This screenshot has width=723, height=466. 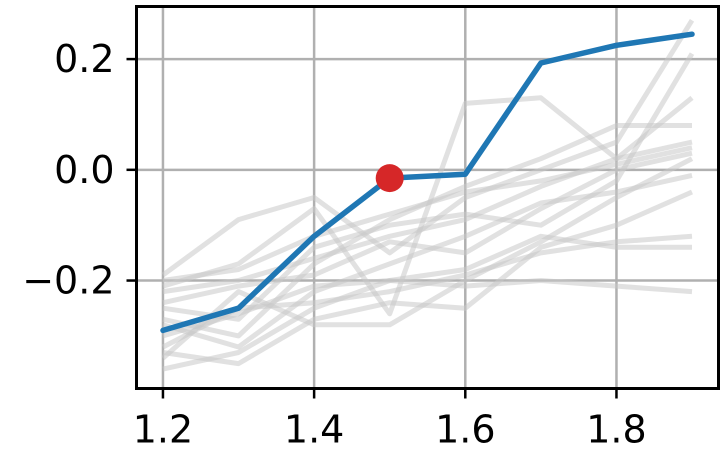 What do you see at coordinates (84, 170) in the screenshot?
I see `y-tick-label: 0.0` at bounding box center [84, 170].